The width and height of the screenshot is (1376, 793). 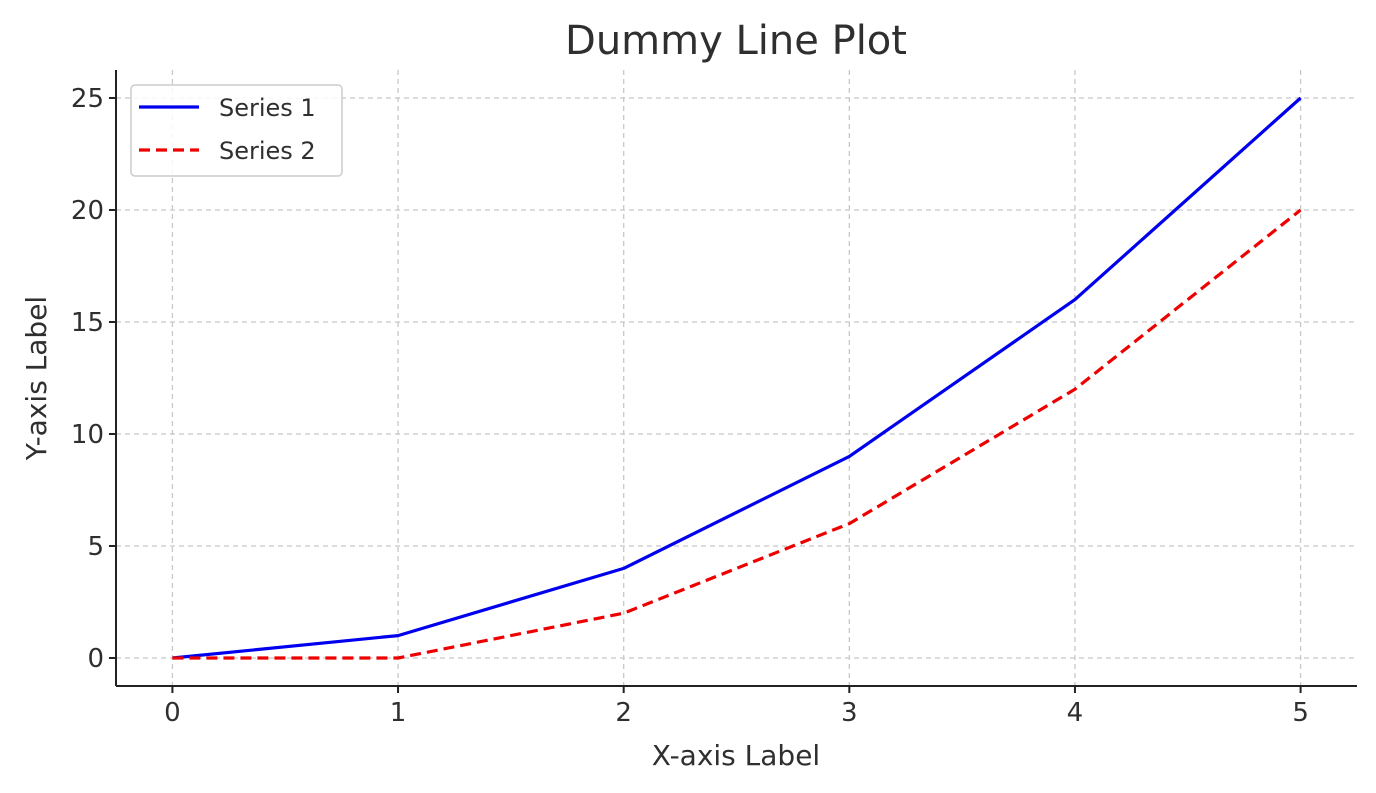 I want to click on chart-title: Dummy Line Plot, so click(x=736, y=41).